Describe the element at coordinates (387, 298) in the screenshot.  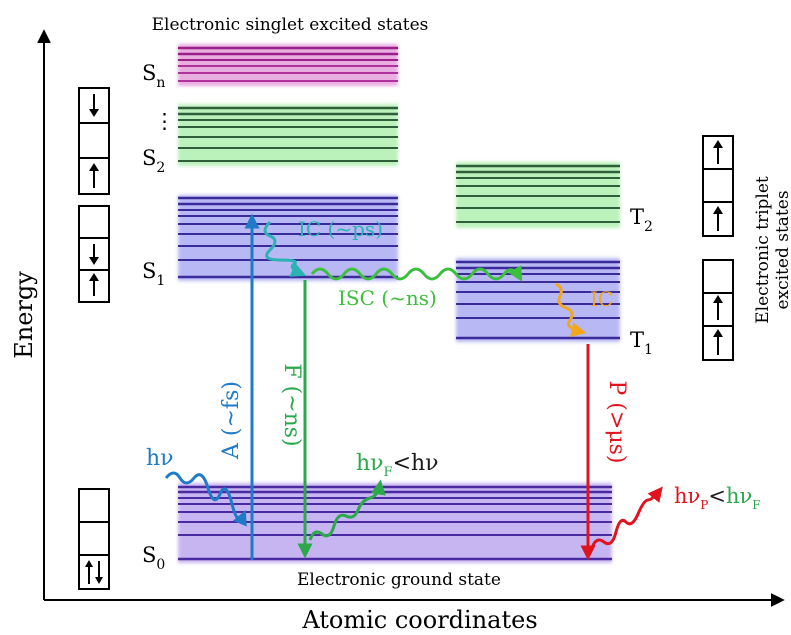
I see `isc-label: ISC (~ns)` at that location.